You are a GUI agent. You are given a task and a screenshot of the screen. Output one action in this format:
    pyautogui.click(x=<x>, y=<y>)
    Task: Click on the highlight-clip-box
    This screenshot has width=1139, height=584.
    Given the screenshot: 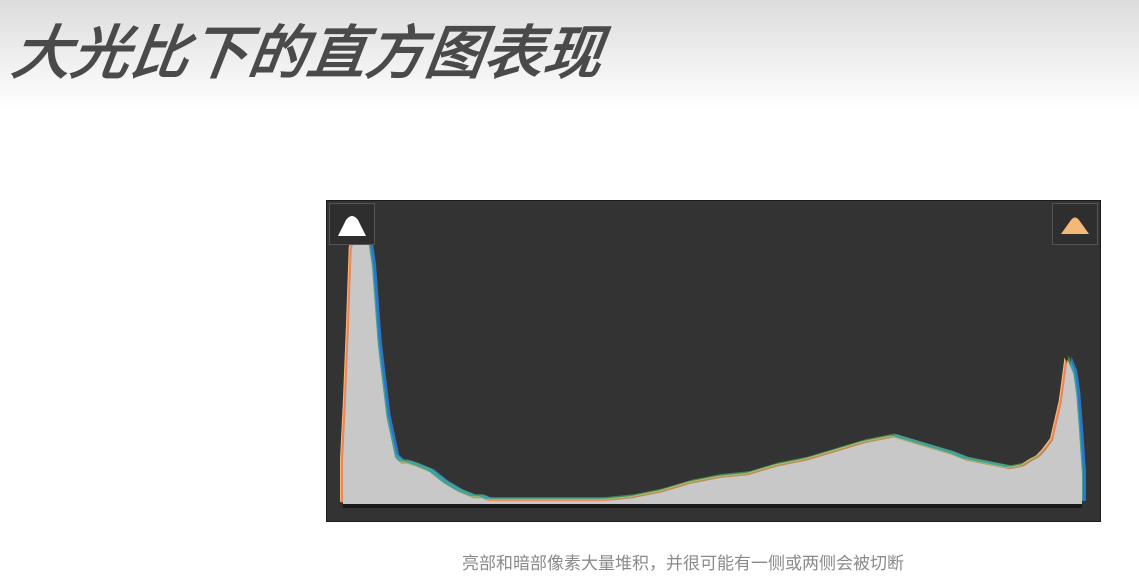 What is the action you would take?
    pyautogui.click(x=1075, y=224)
    